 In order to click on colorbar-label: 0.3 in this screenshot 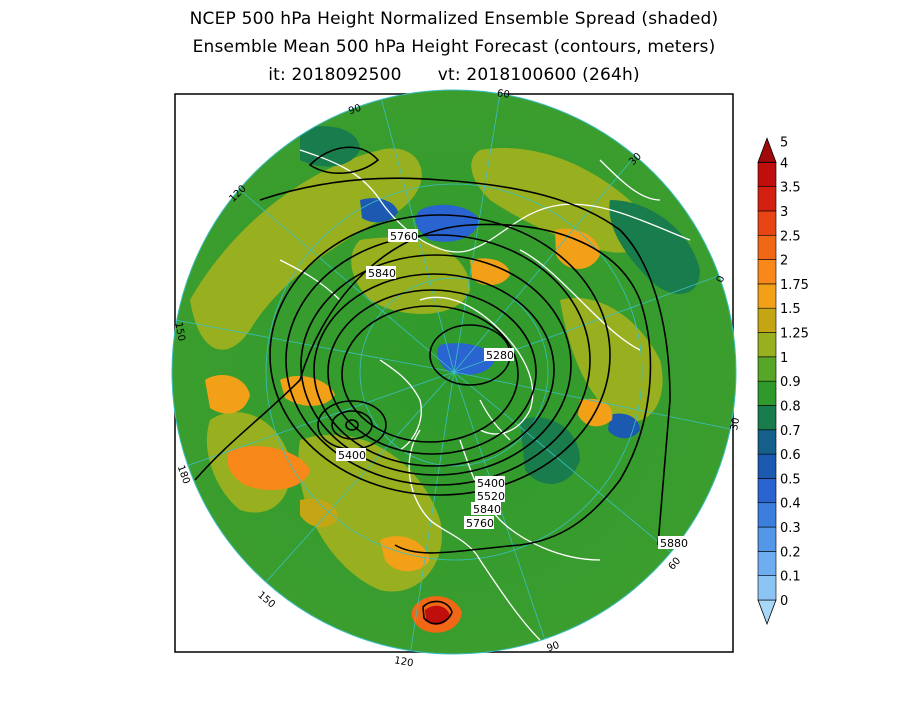, I will do `click(790, 528)`.